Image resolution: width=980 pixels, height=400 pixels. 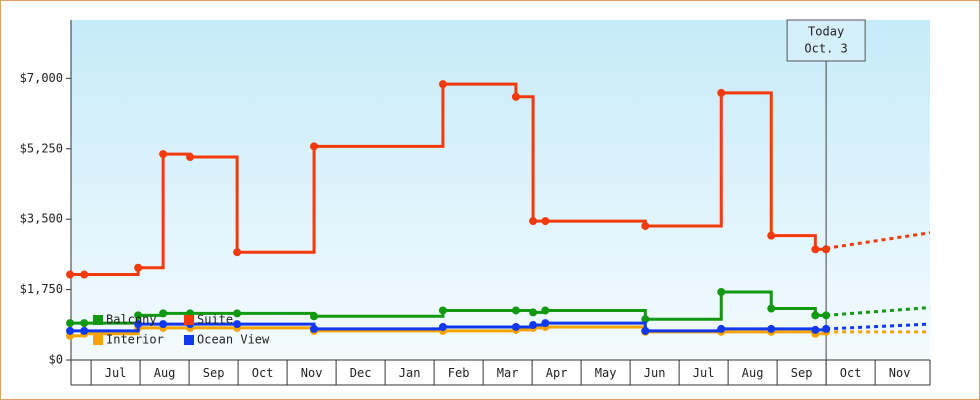 I want to click on y-tick-label: $7,000, so click(x=41, y=78).